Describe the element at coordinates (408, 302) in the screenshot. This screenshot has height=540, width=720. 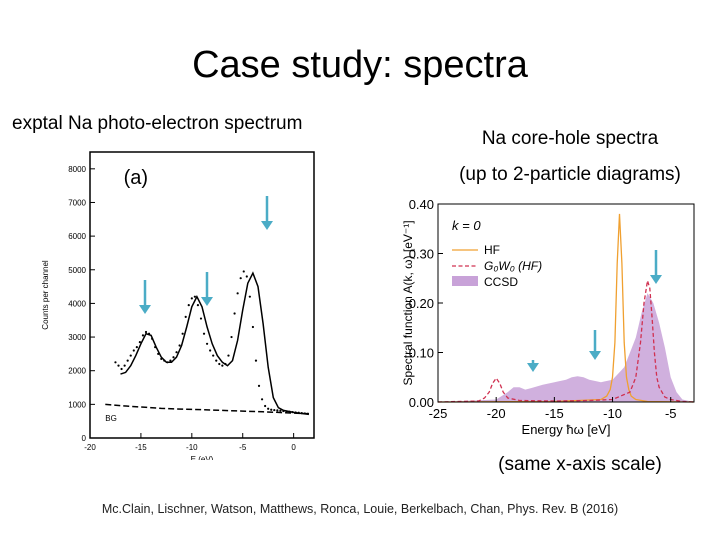
I see `y-axis-label: Spectral function A(k, ω) [eV⁻¹]` at that location.